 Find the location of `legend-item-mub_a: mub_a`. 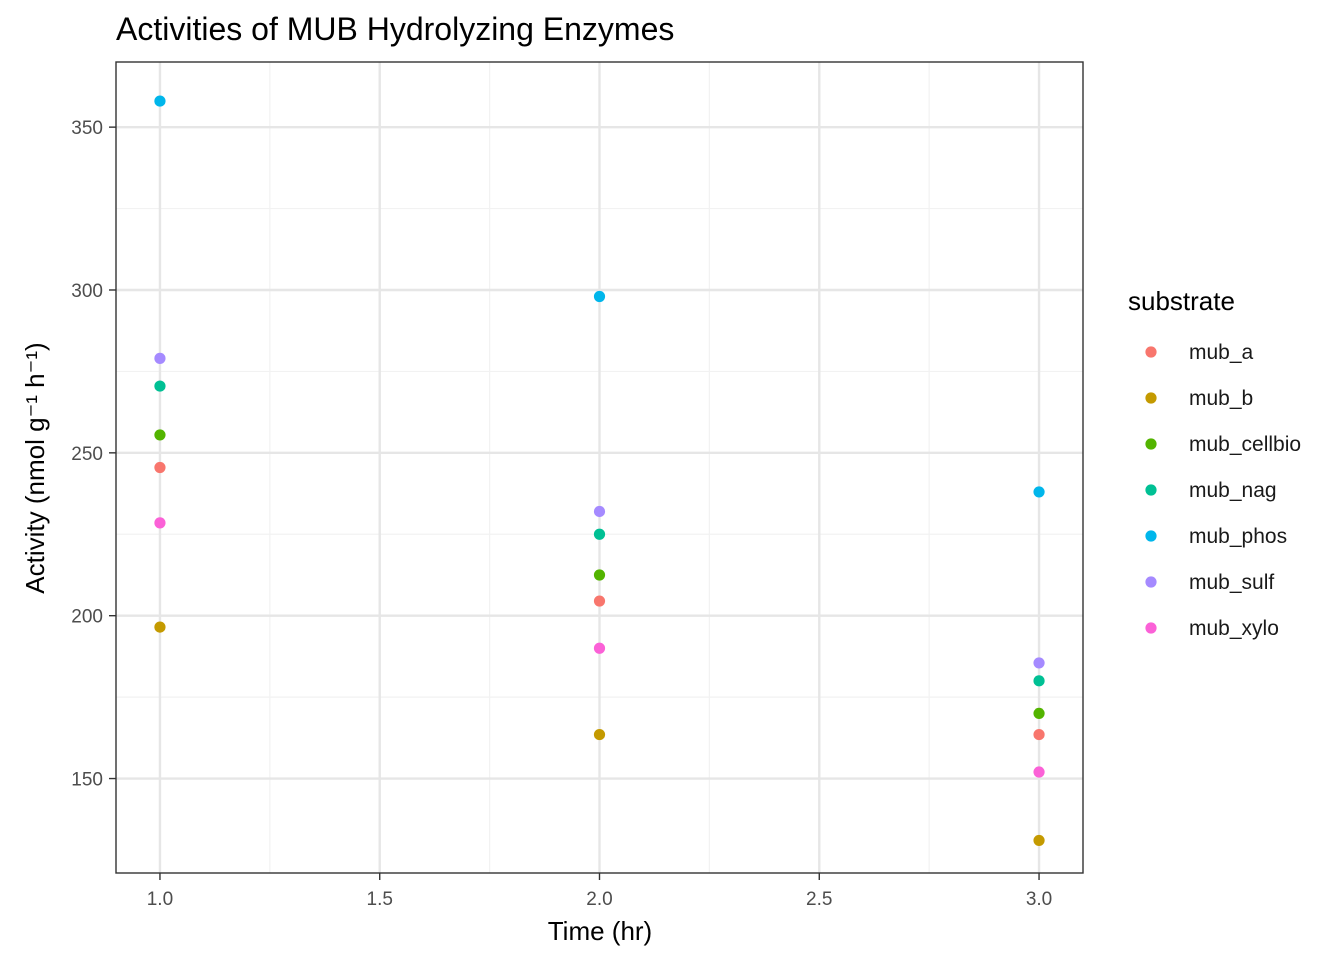

legend-item-mub_a: mub_a is located at coordinates (1199, 352).